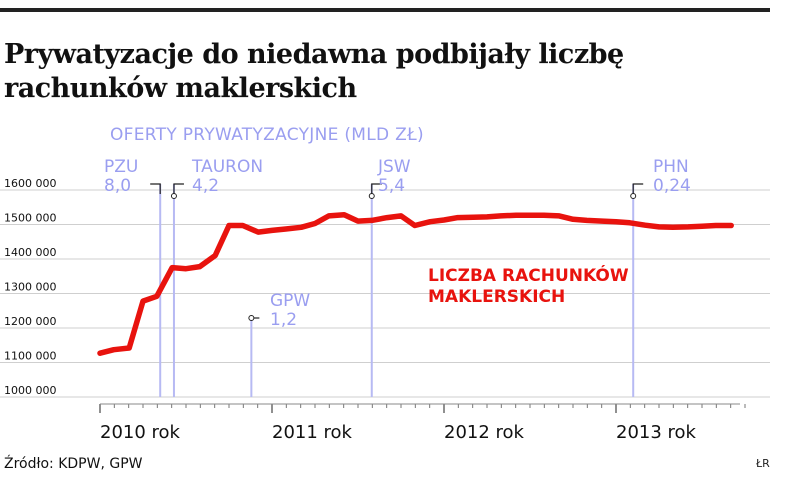 This screenshot has height=495, width=805. Describe the element at coordinates (30, 390) in the screenshot. I see `y-tick-label: 1000 000` at that location.